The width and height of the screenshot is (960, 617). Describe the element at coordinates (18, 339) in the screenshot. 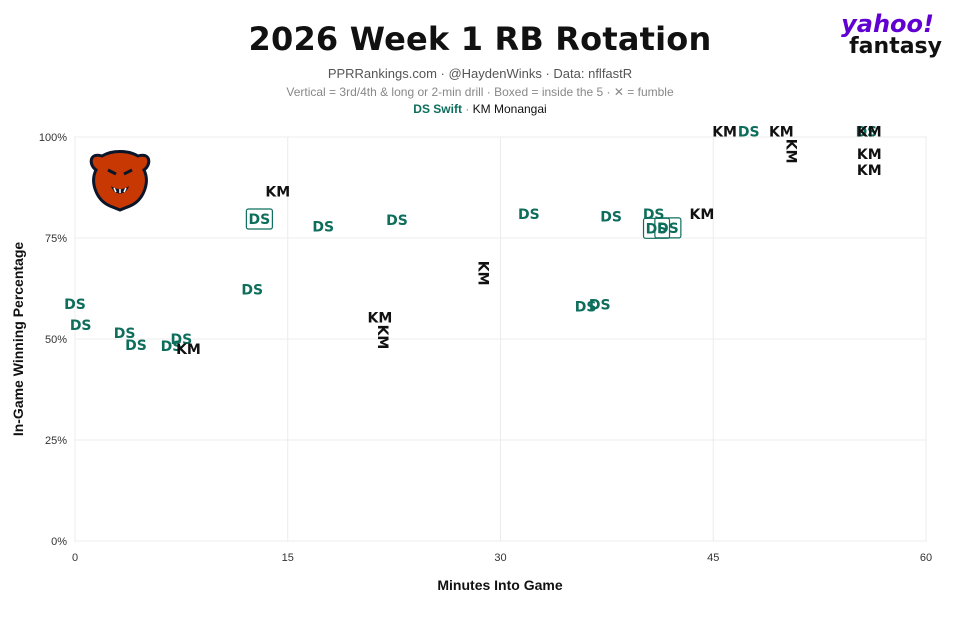

I see `y-axis-label: In-Game Winning Percentage` at that location.